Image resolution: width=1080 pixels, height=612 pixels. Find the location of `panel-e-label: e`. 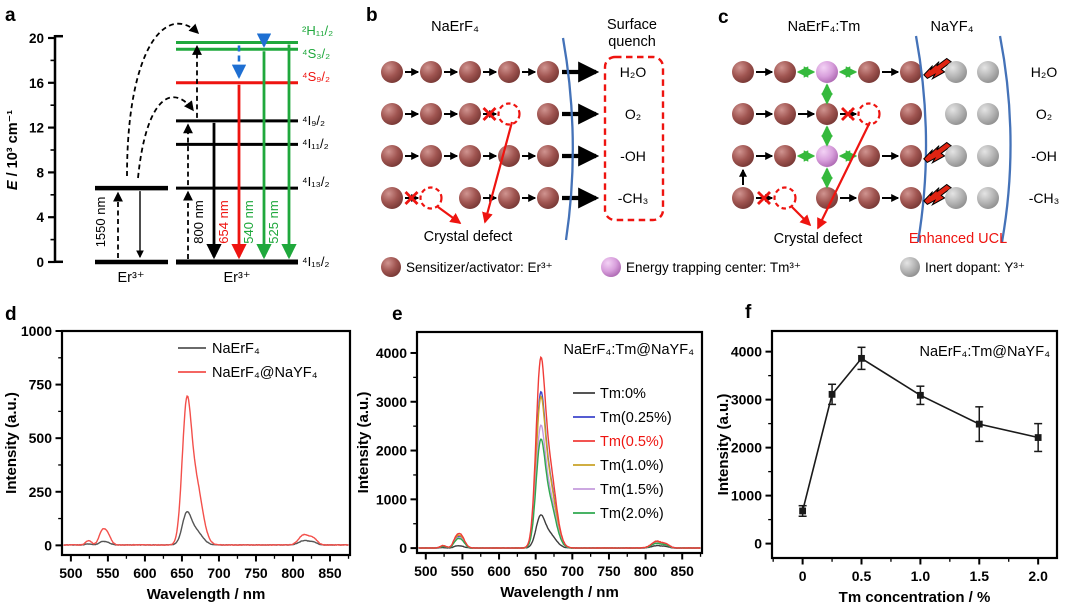

panel-e-label: e is located at coordinates (397, 314).